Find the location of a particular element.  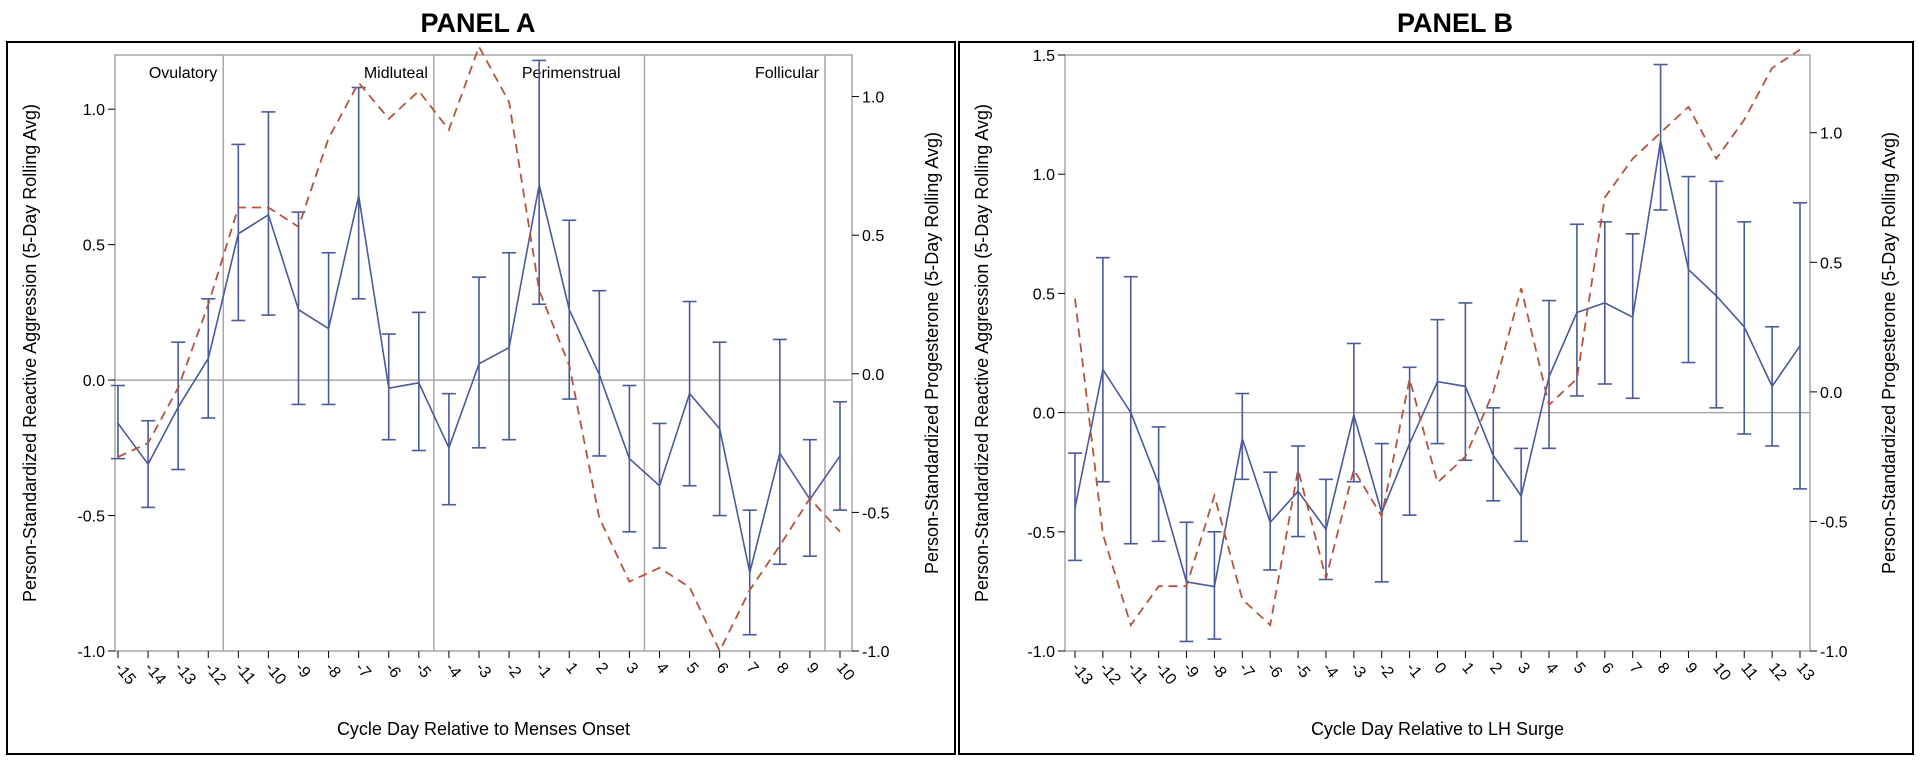

panel-a-x-tick-label: 4 is located at coordinates (661, 669).